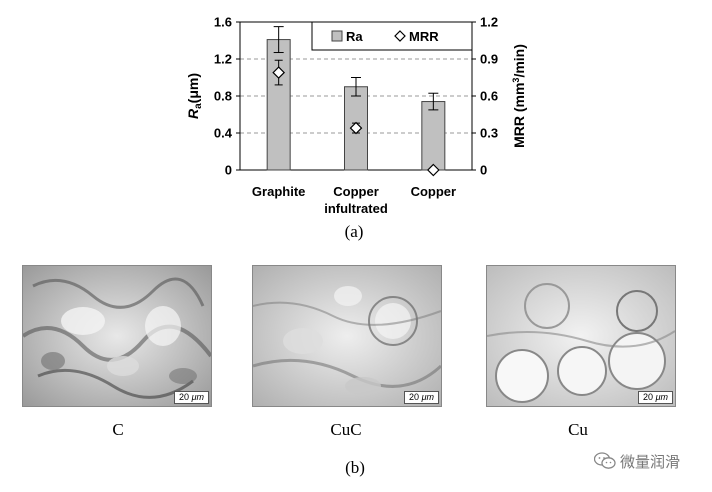 Image resolution: width=712 pixels, height=492 pixels. What do you see at coordinates (489, 22) in the screenshot?
I see `right-tick-label: 1.2` at bounding box center [489, 22].